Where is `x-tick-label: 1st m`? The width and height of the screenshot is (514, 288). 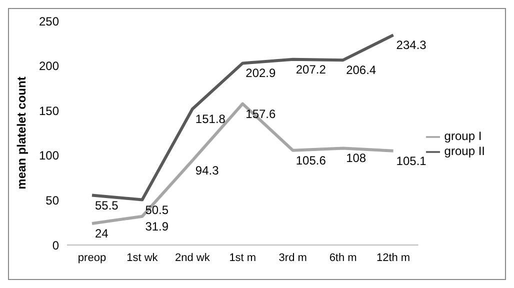
x-tick-label: 1st m is located at coordinates (242, 258).